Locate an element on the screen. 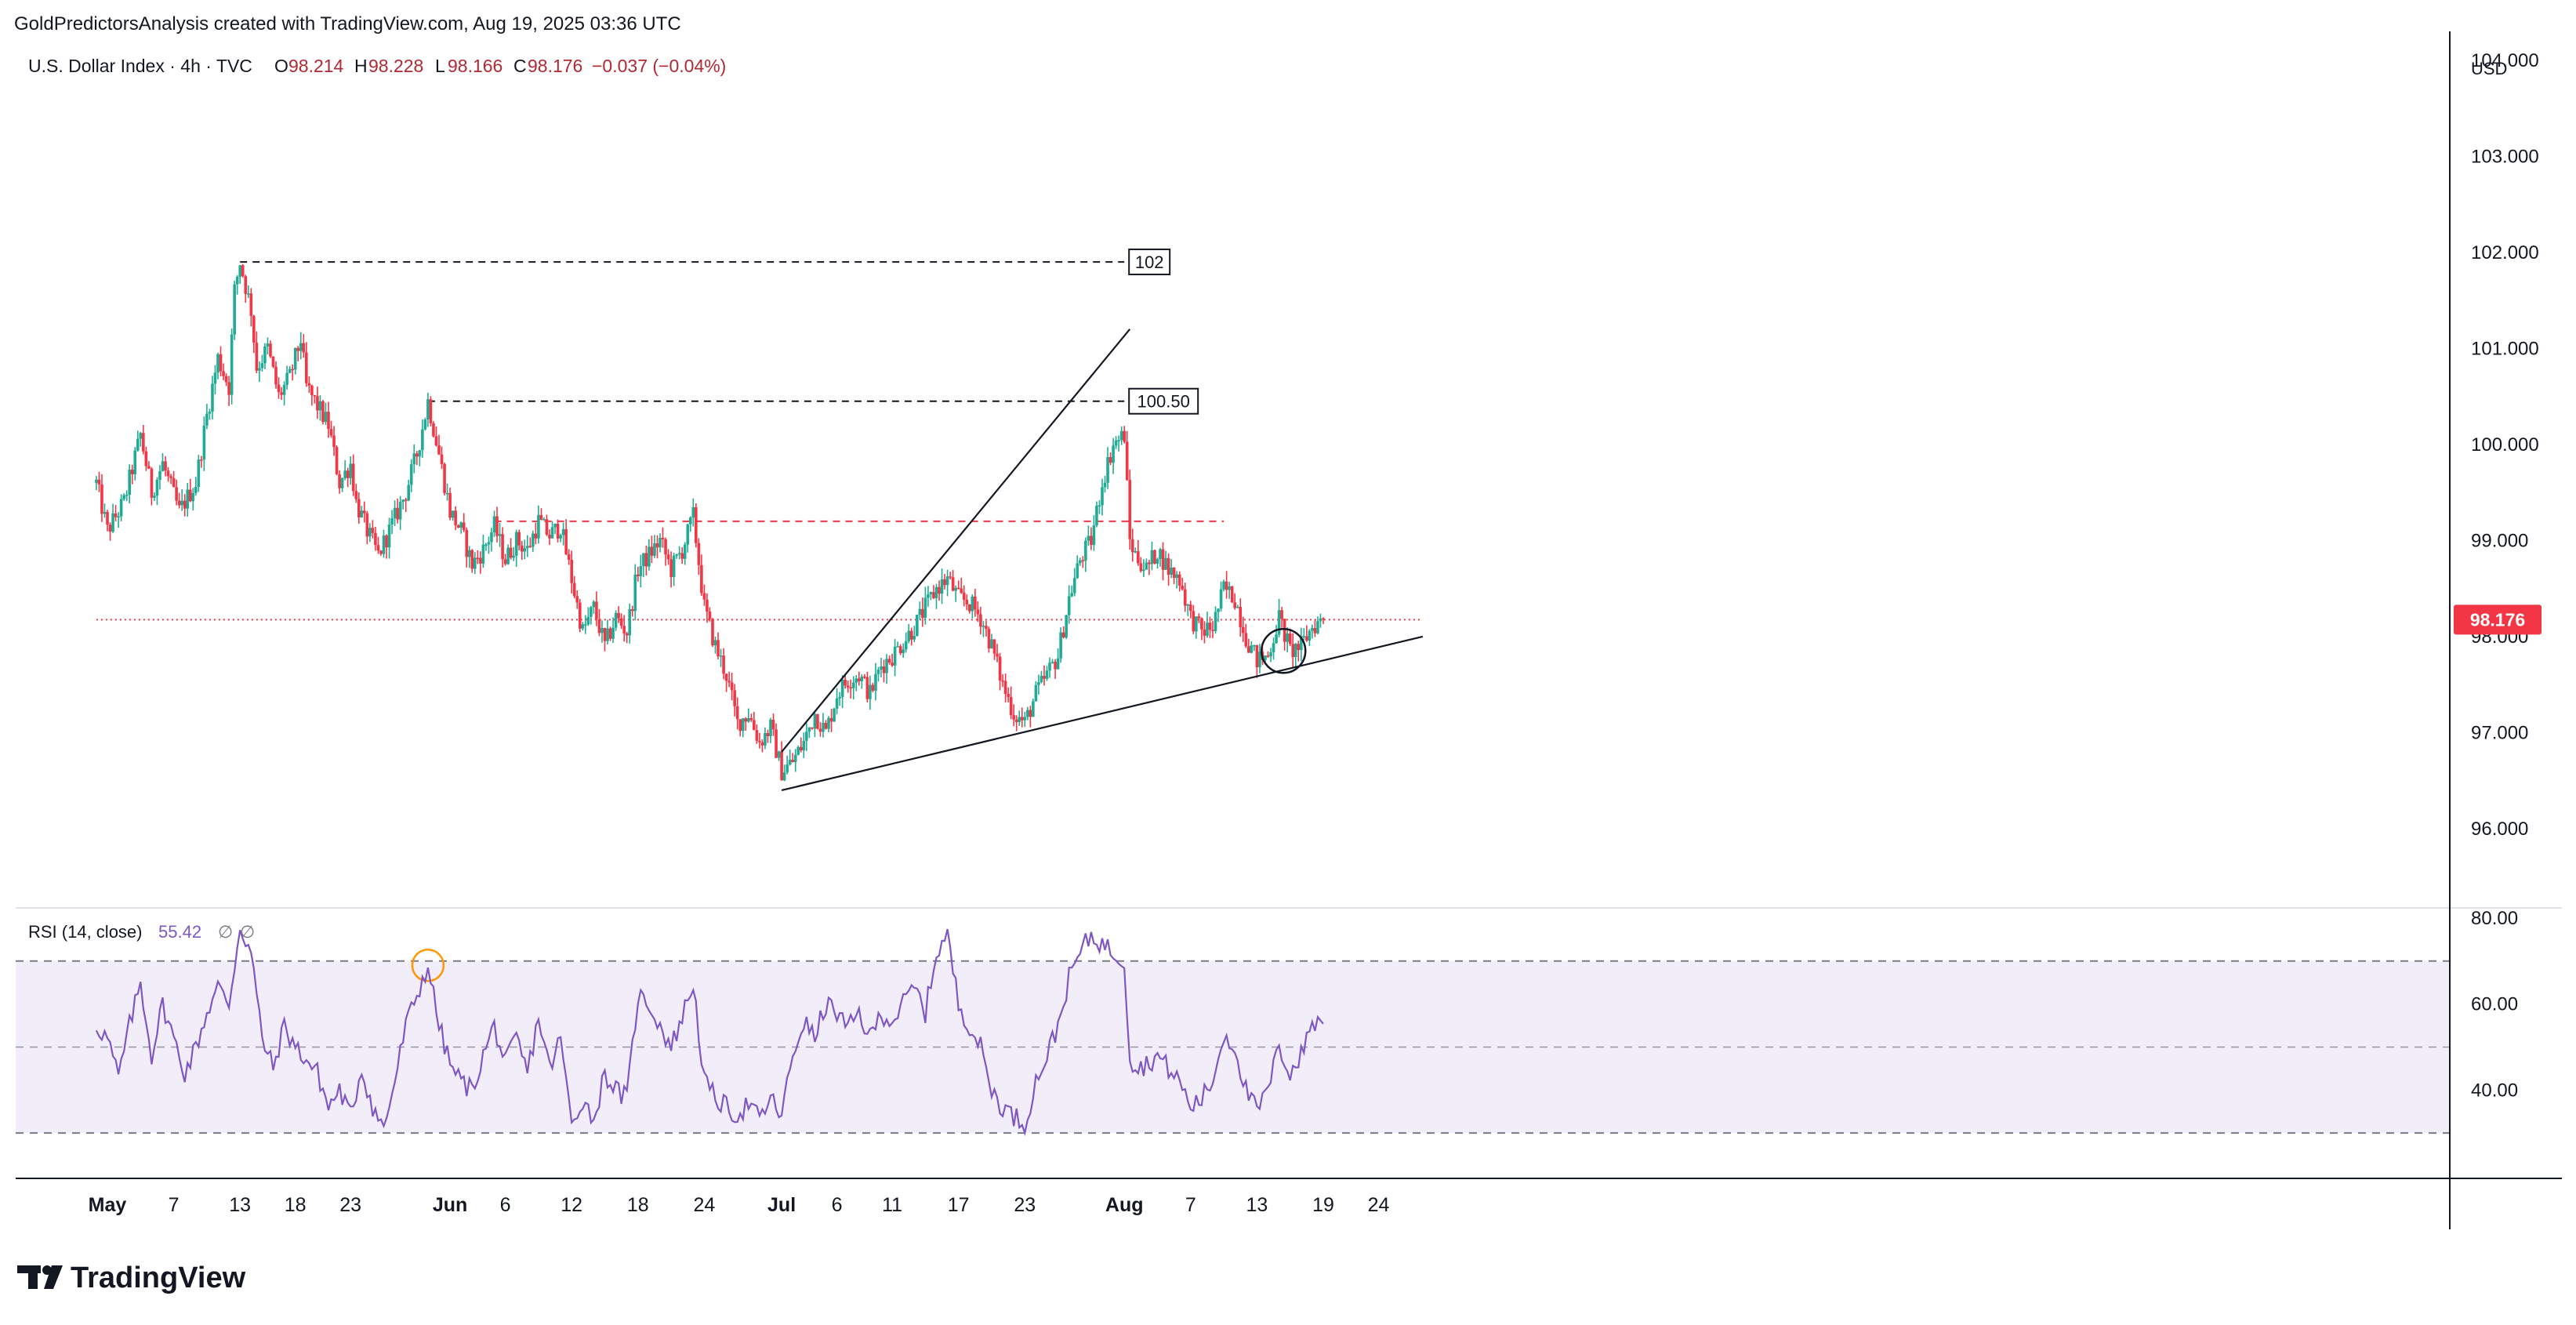 This screenshot has height=1325, width=2576. time-tick-label: Jun is located at coordinates (450, 1205).